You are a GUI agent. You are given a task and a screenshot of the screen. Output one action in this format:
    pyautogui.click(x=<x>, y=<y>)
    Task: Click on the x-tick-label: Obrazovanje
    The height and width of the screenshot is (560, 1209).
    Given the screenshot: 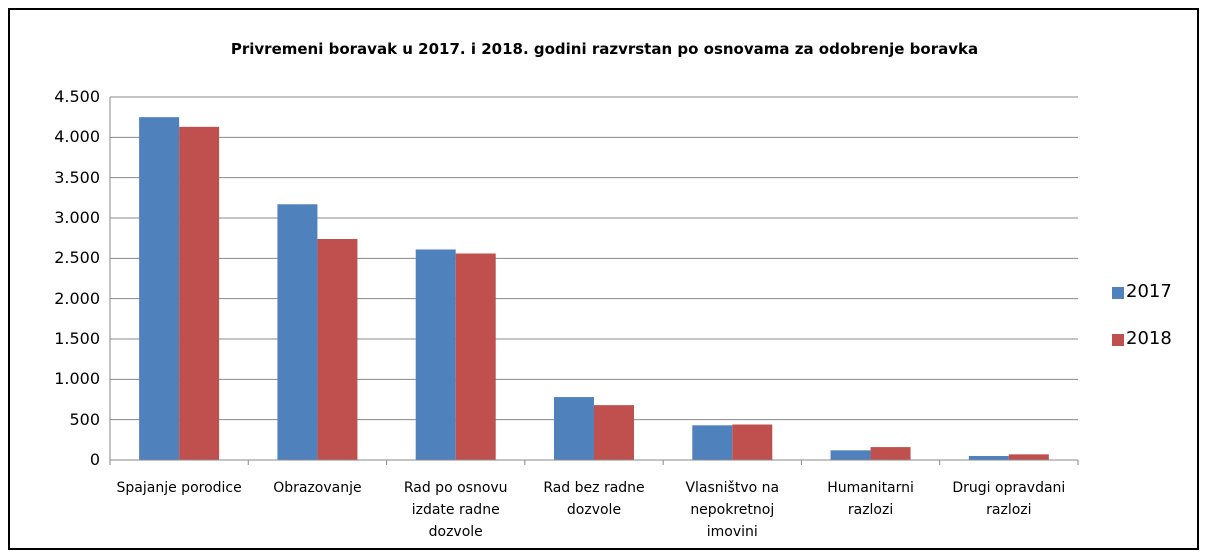 What is the action you would take?
    pyautogui.click(x=317, y=488)
    